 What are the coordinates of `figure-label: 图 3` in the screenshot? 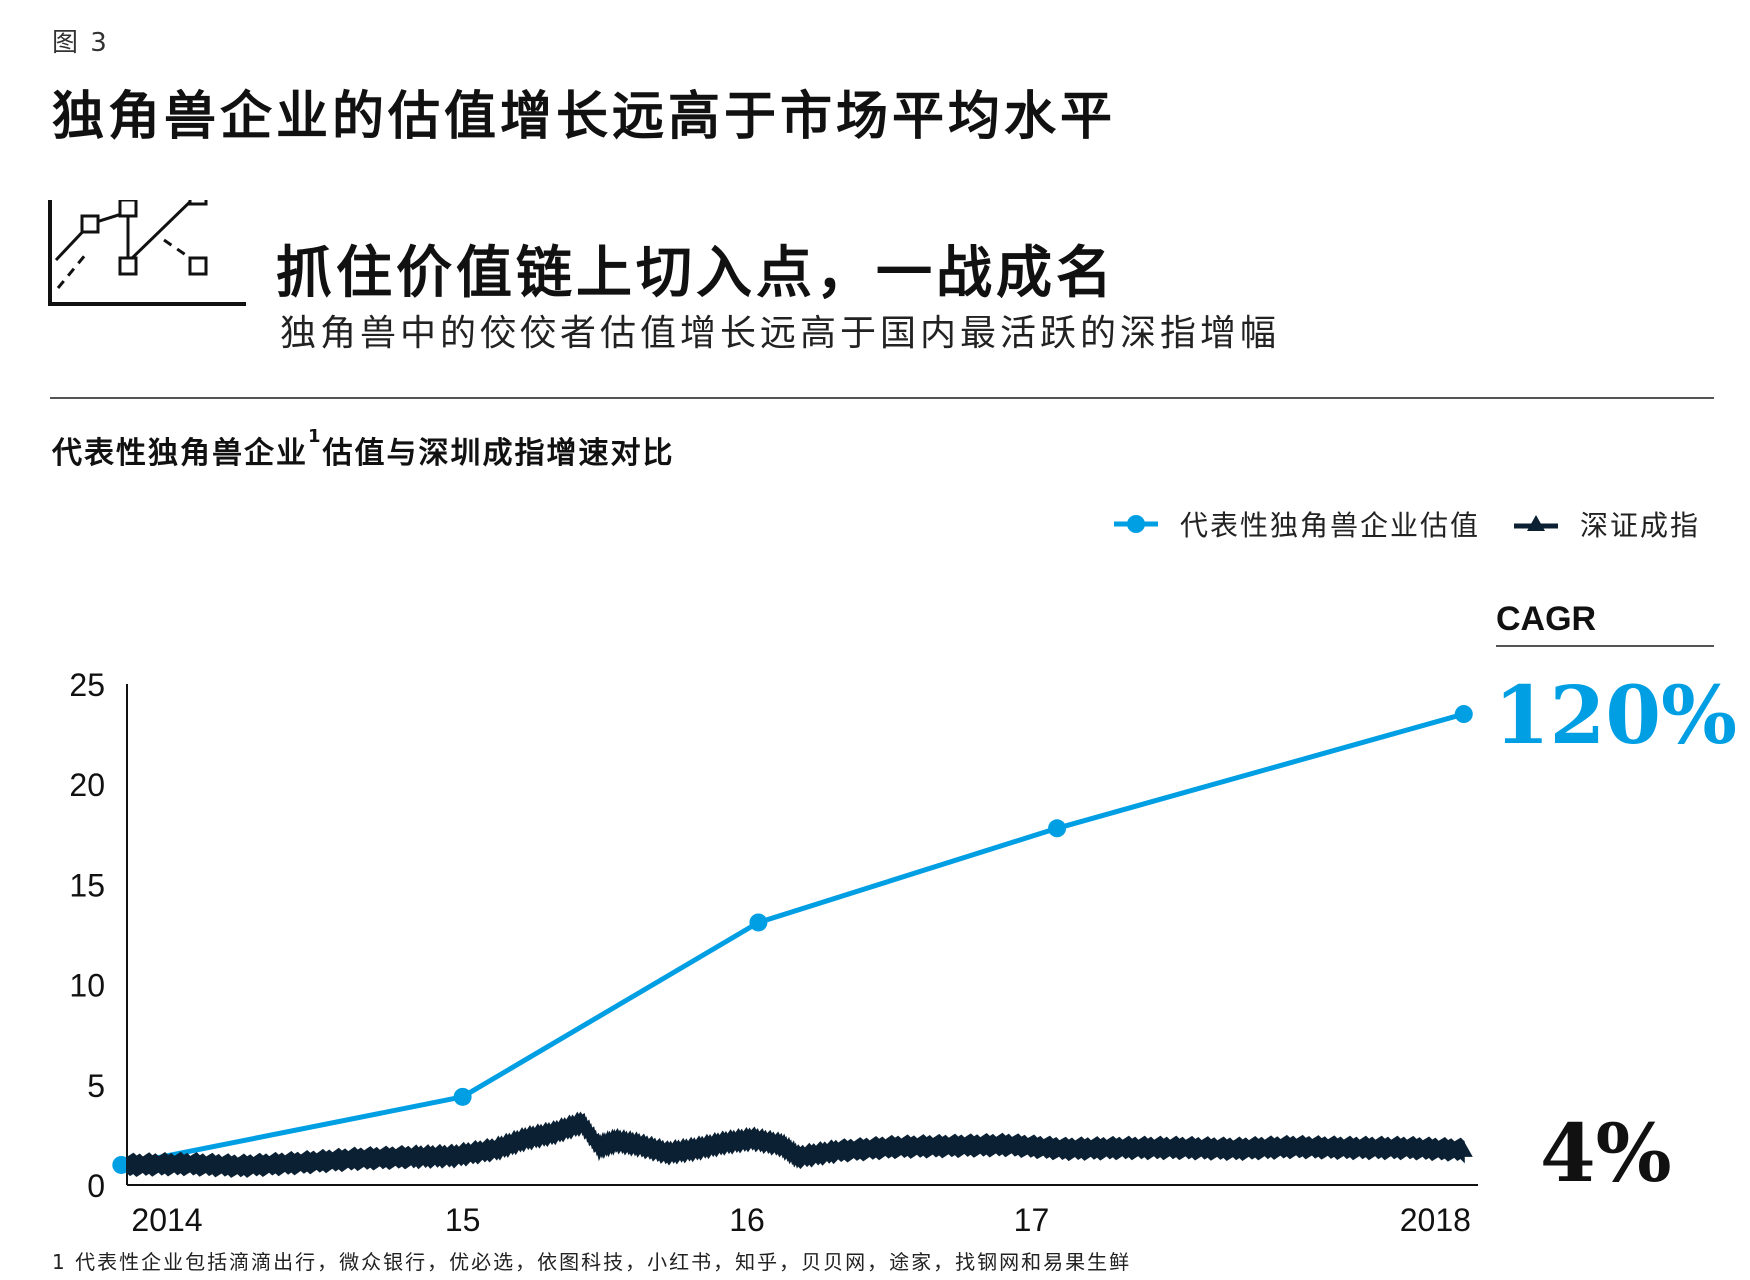 It's located at (80, 43).